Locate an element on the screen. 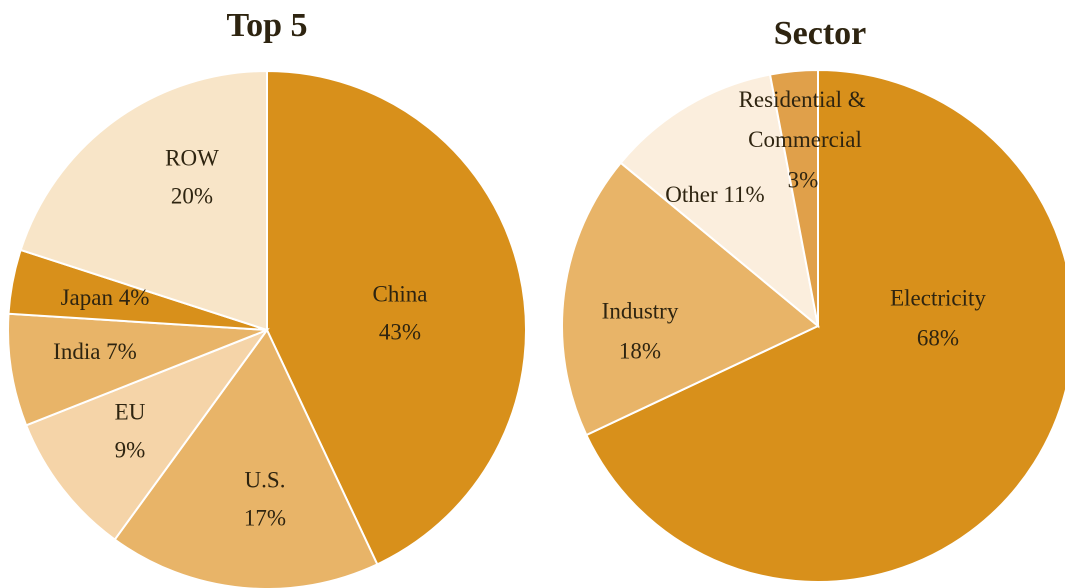 The height and width of the screenshot is (588, 1065). slice-value: 3% is located at coordinates (803, 179).